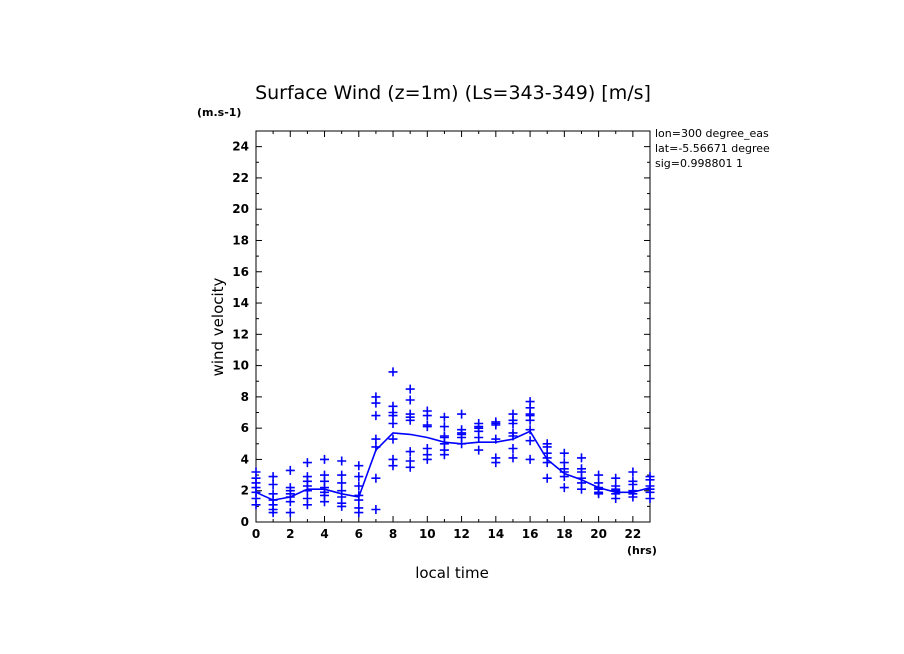 This screenshot has height=654, width=904. I want to click on x-tick-label: 12, so click(461, 534).